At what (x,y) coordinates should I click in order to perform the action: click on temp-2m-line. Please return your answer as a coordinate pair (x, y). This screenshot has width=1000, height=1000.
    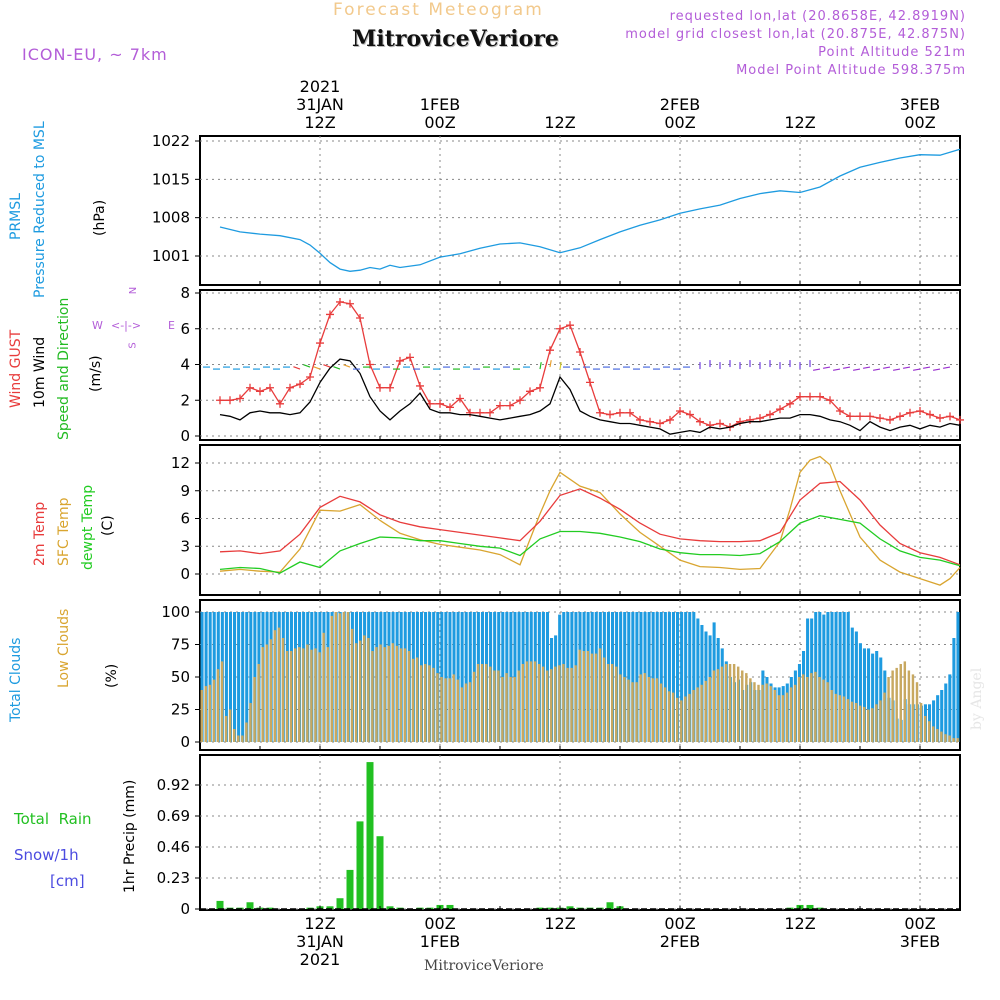
    Looking at the image, I should click on (590, 523).